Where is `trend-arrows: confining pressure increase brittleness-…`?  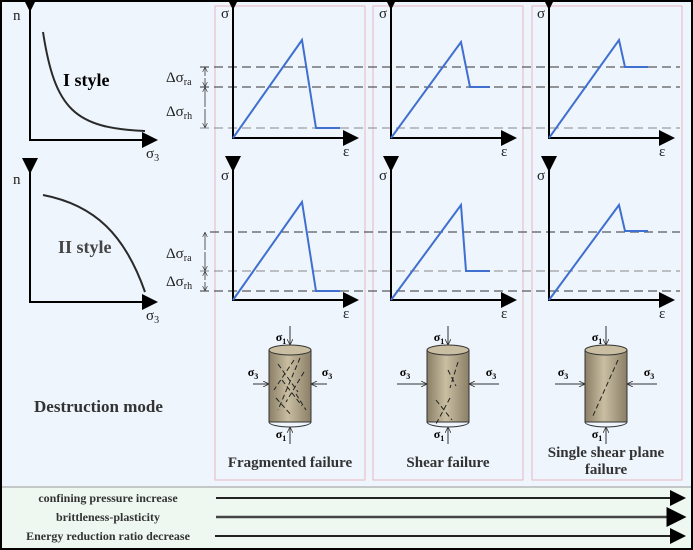 trend-arrows: confining pressure increase brittleness-… is located at coordinates (356, 517).